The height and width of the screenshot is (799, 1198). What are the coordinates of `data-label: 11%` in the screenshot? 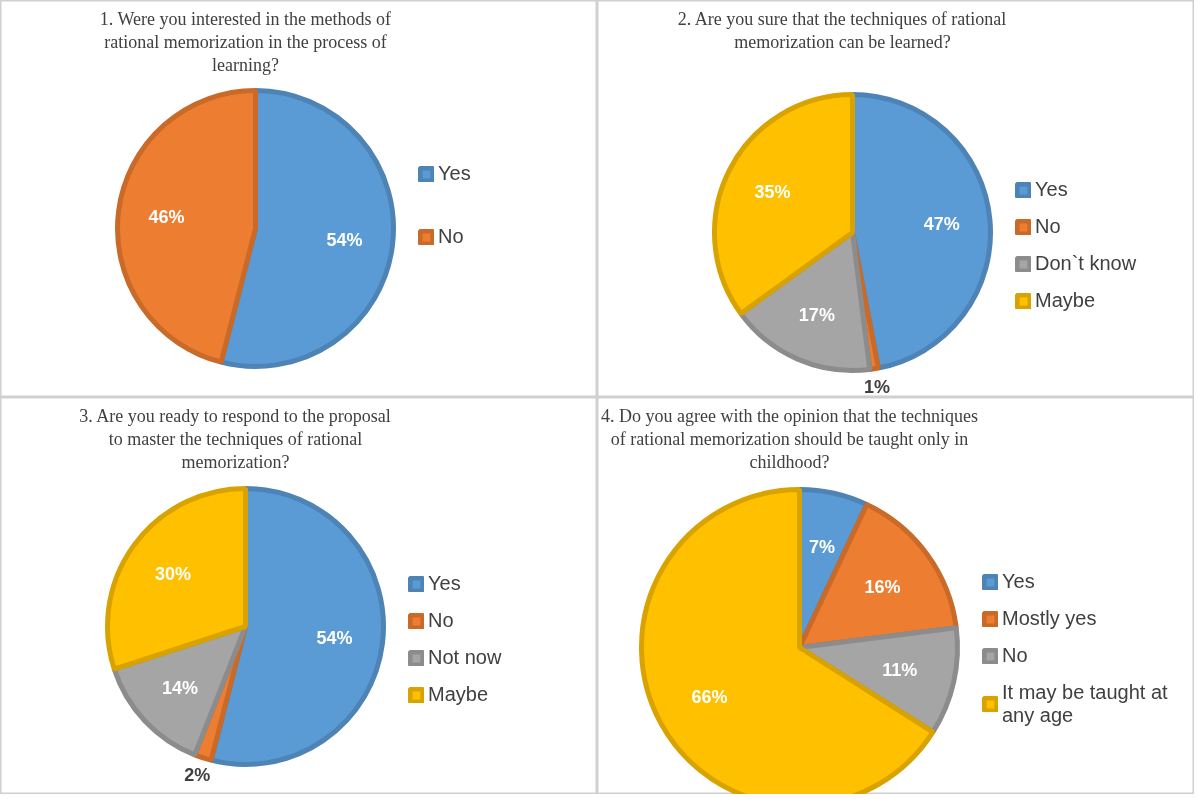 It's located at (900, 669).